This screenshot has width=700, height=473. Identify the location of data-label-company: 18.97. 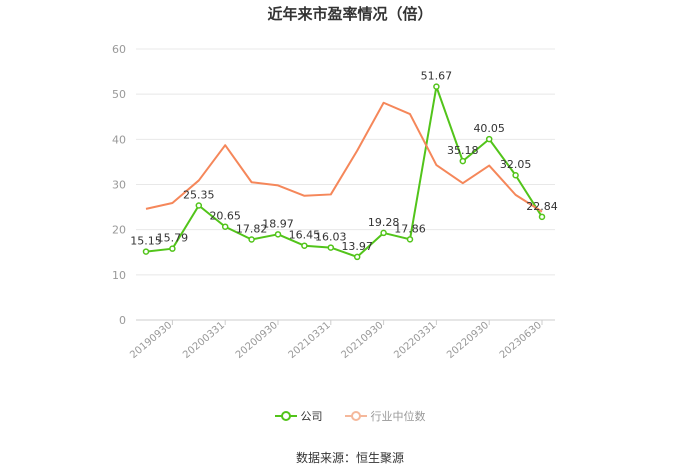
(278, 223).